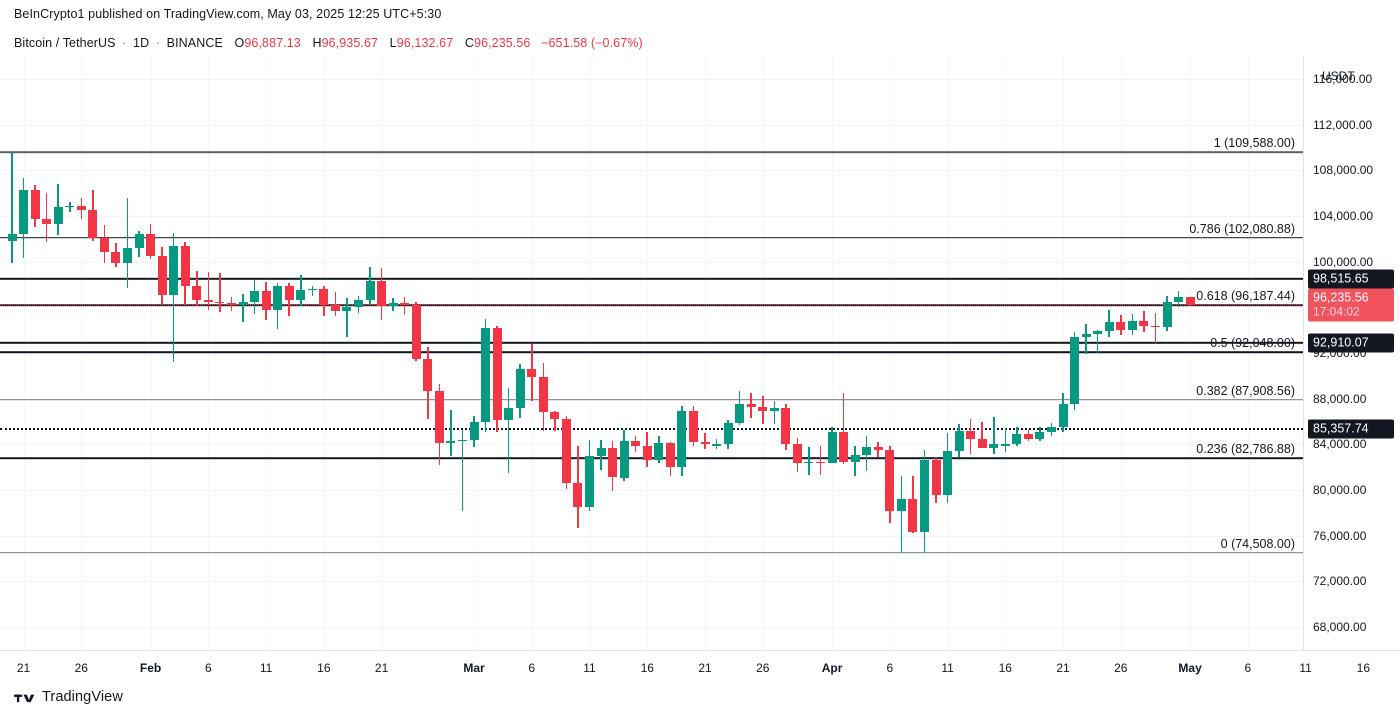 Image resolution: width=1400 pixels, height=717 pixels. What do you see at coordinates (592, 43) in the screenshot?
I see `change-value: −651.58 (−0.67%)` at bounding box center [592, 43].